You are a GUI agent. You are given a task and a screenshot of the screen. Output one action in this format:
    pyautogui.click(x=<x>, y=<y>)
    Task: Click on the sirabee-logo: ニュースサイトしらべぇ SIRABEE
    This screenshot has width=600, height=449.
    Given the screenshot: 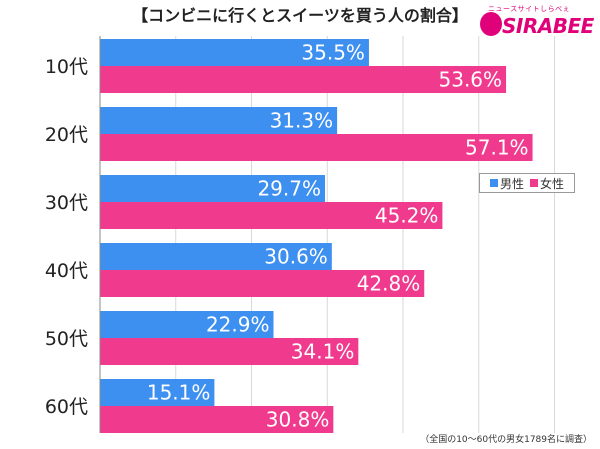 What is the action you would take?
    pyautogui.click(x=537, y=26)
    